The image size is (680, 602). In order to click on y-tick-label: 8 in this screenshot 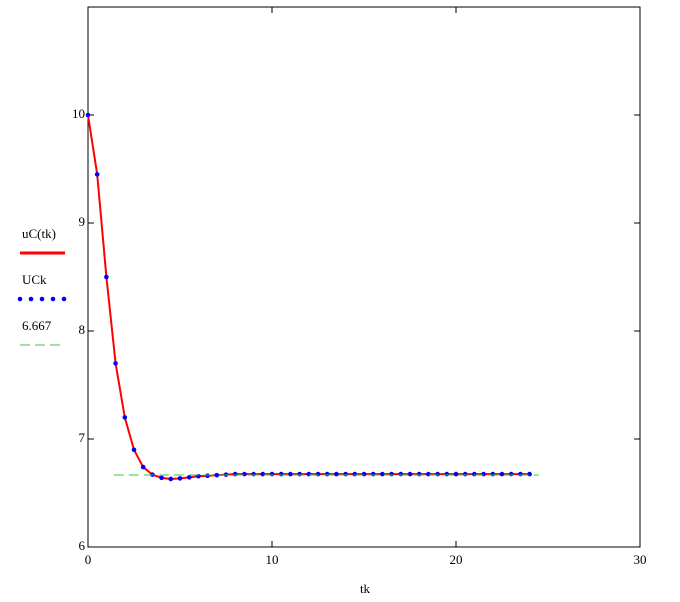, I will do `click(82, 329)`.